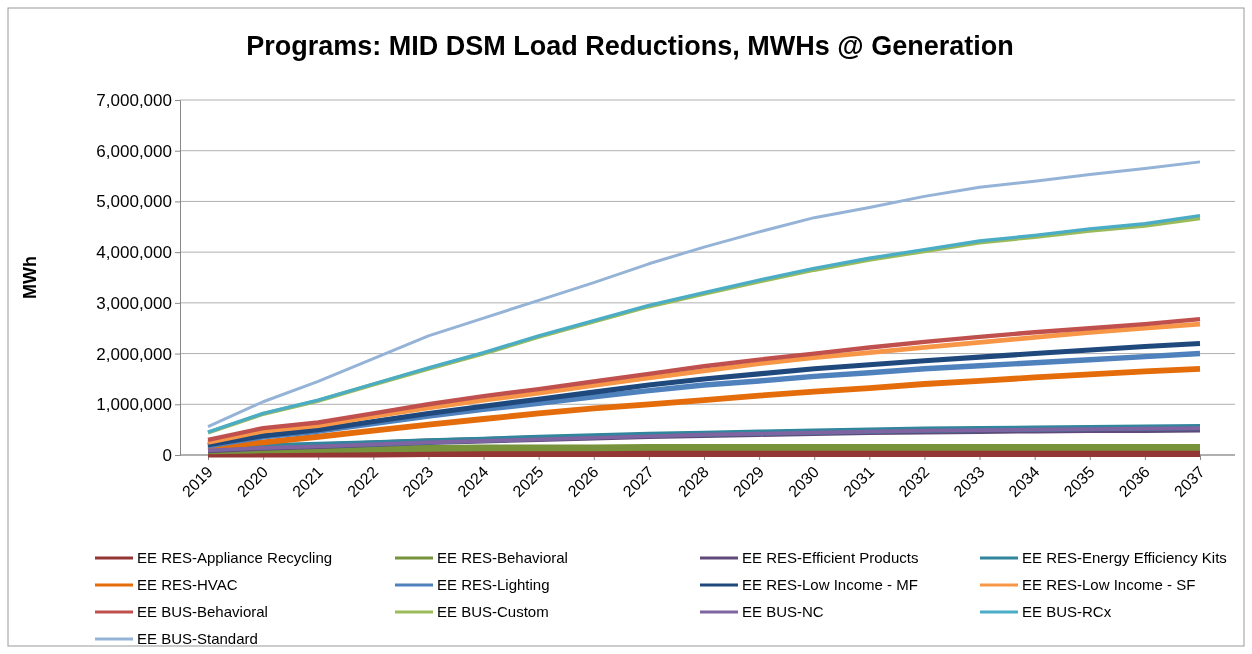 This screenshot has width=1252, height=654. I want to click on y-tick-label: 6,000,000, so click(134, 151).